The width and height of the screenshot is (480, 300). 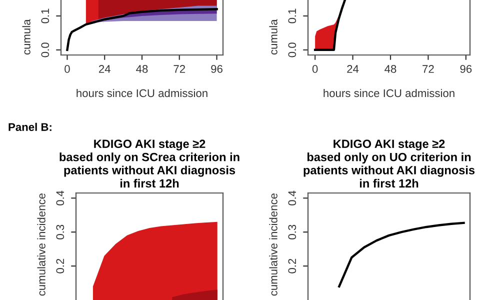 What do you see at coordinates (30, 126) in the screenshot?
I see `text: Panel B:` at bounding box center [30, 126].